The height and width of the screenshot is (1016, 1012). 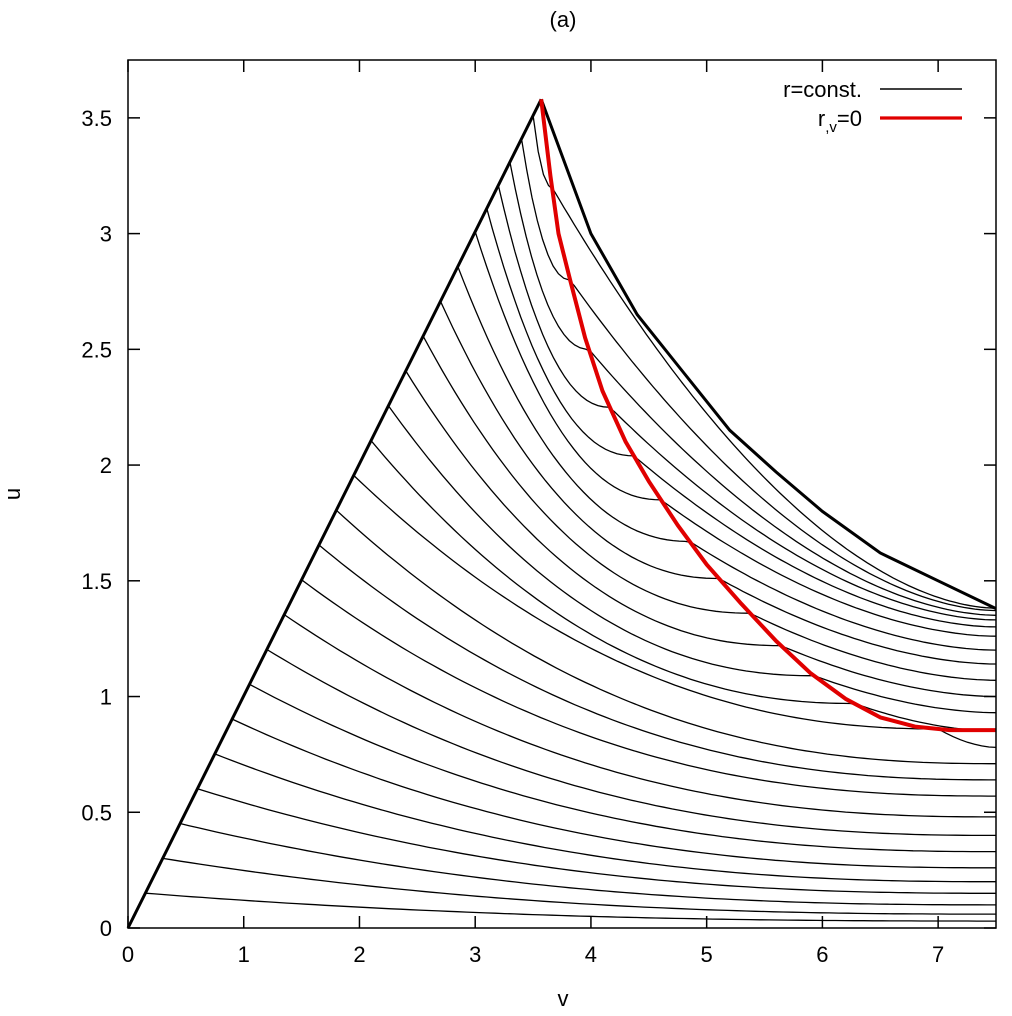 What do you see at coordinates (359, 954) in the screenshot?
I see `x-tick-label: 2` at bounding box center [359, 954].